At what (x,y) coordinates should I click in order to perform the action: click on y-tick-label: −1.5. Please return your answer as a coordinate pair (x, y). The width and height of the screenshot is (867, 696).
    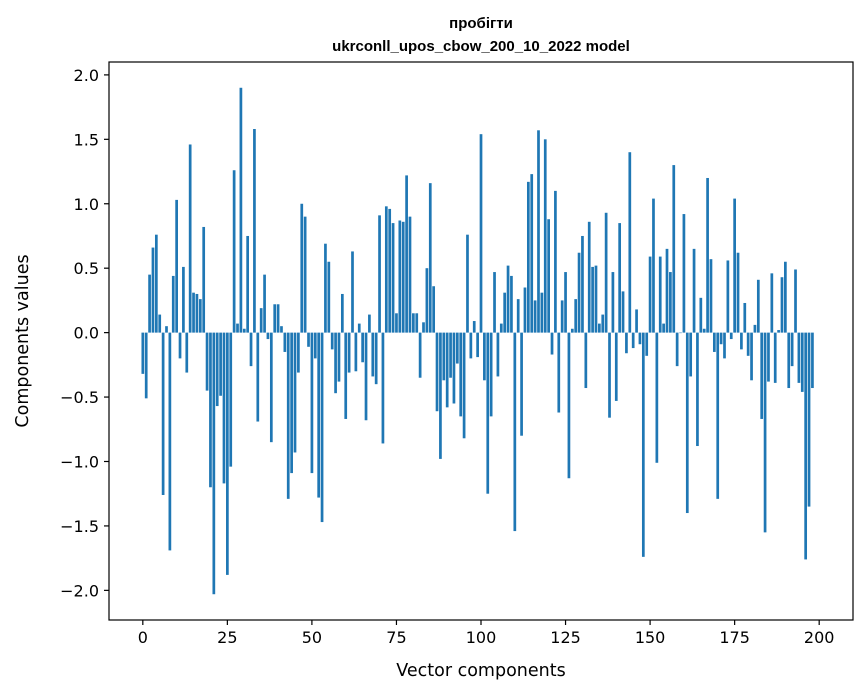
    Looking at the image, I should click on (79, 526).